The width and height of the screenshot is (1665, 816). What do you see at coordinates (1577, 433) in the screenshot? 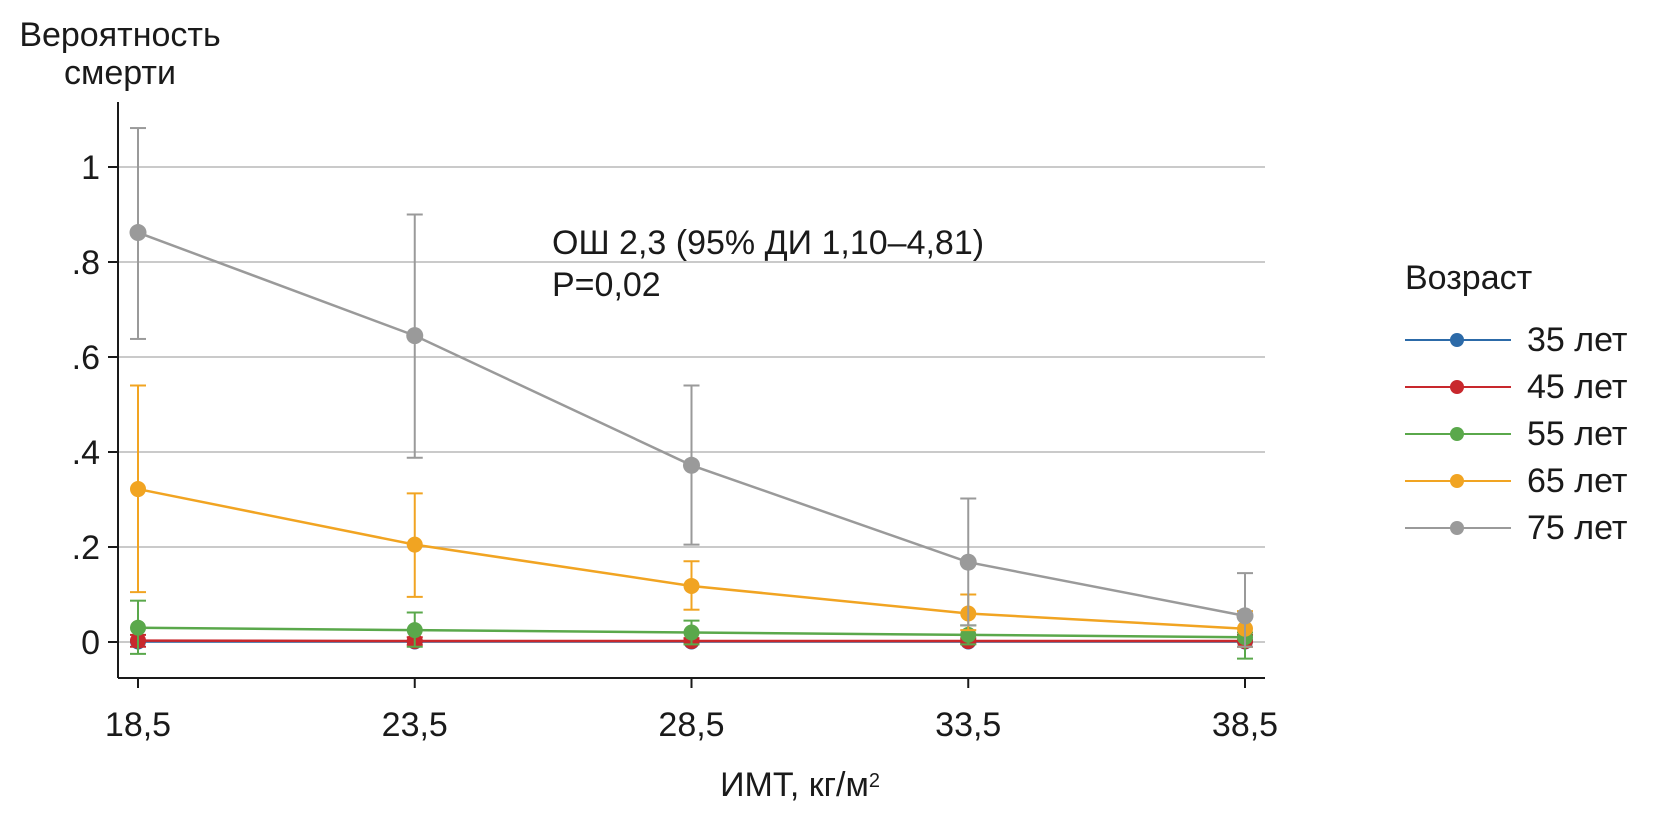
I see `legend-label: 55 лет` at bounding box center [1577, 433].